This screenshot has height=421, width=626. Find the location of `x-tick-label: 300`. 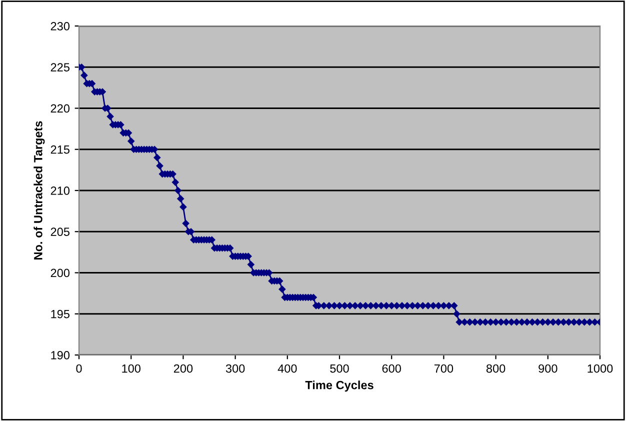

x-tick-label: 300 is located at coordinates (235, 368).